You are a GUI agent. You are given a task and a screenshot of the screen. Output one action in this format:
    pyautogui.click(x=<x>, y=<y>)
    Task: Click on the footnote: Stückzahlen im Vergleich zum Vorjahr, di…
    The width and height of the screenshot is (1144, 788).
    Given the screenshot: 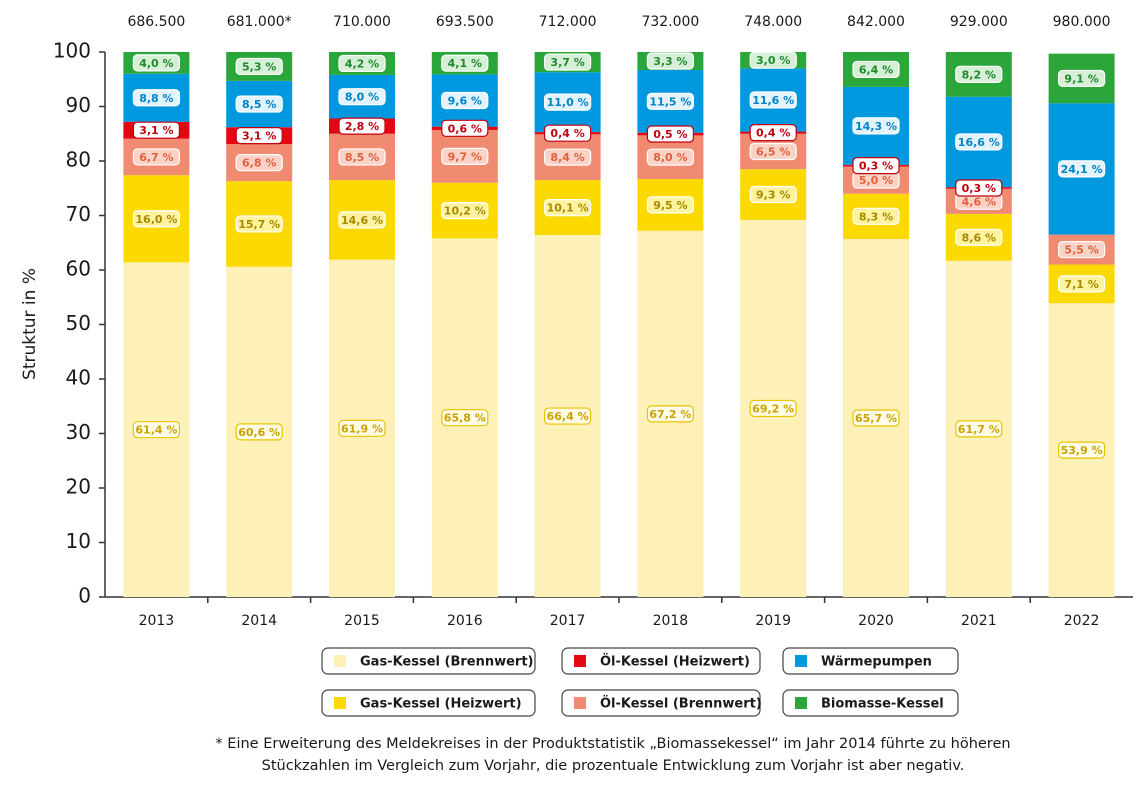 What is the action you would take?
    pyautogui.click(x=613, y=766)
    